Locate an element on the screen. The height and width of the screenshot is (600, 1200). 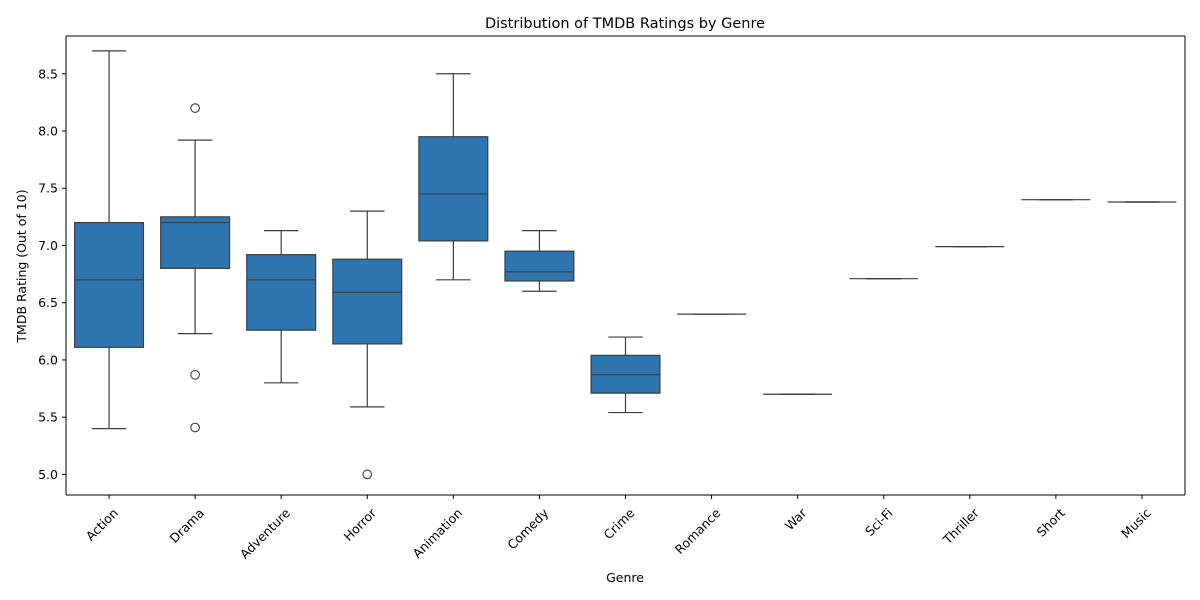
x-tick-label: Action is located at coordinates (102, 524).